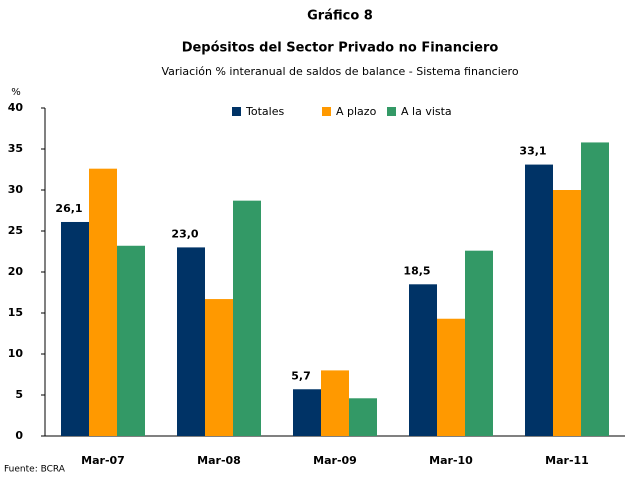  I want to click on y-tick-label: 10, so click(16, 353).